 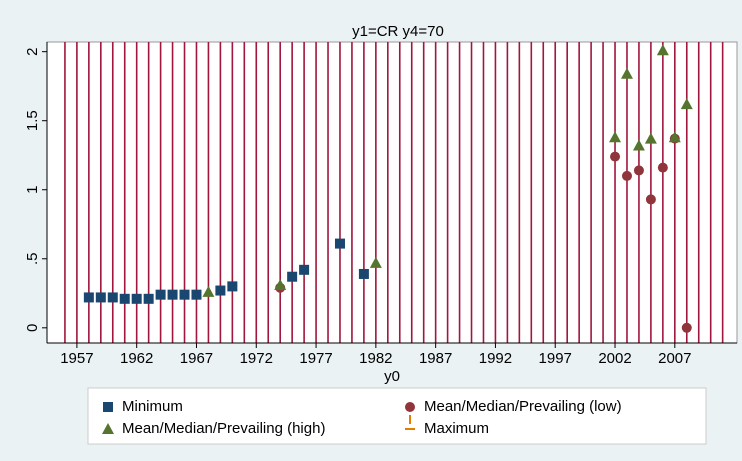 I want to click on legend-label: Mean/Median/Prevailing (low), so click(x=523, y=406).